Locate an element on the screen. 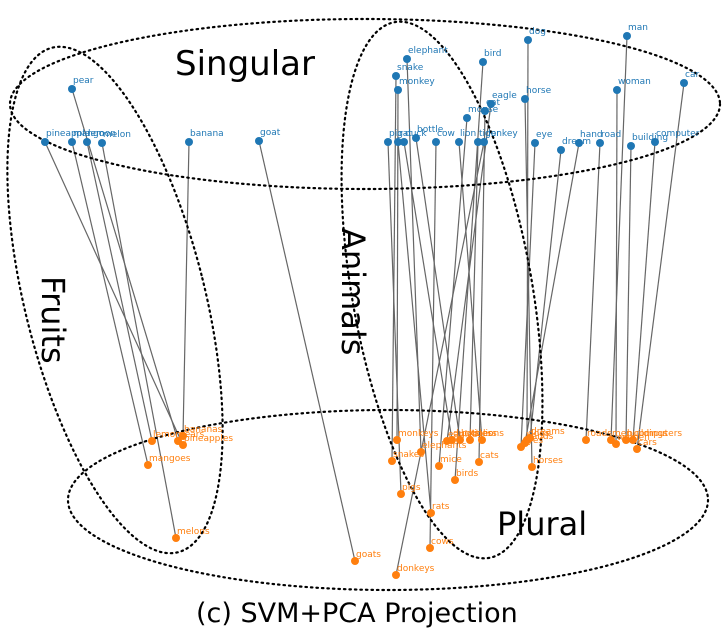 The height and width of the screenshot is (629, 724). singular-point-eye is located at coordinates (535, 143).